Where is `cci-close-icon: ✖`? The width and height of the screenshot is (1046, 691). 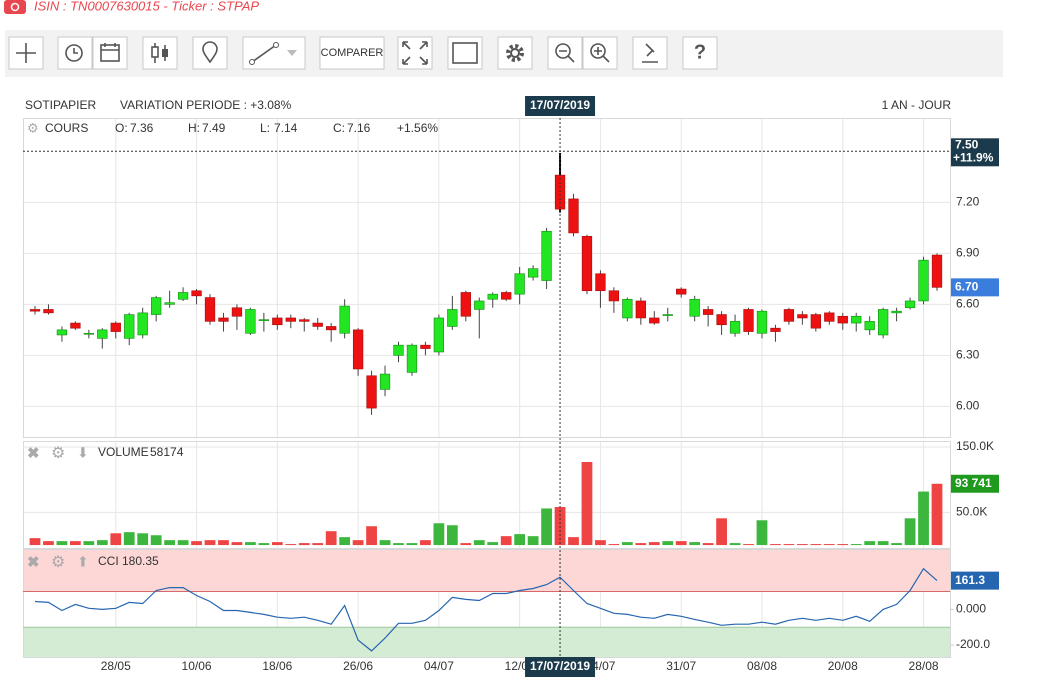
cci-close-icon: ✖ is located at coordinates (33, 562).